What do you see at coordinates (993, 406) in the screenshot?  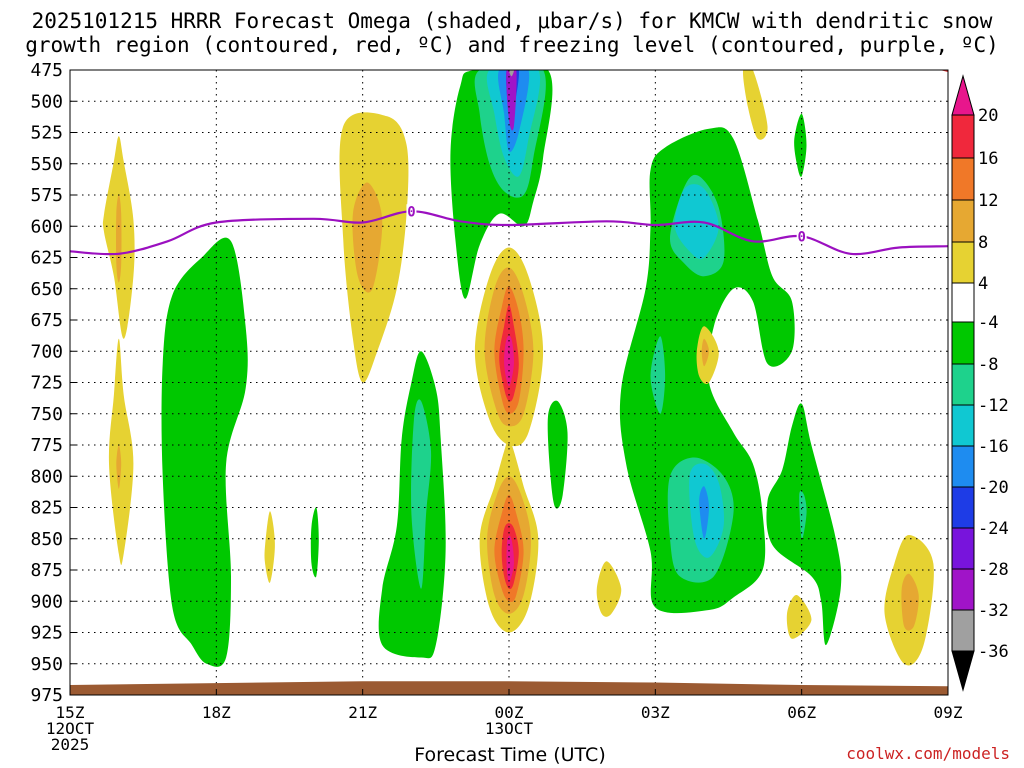 I see `colorbar-label--12: -12` at bounding box center [993, 406].